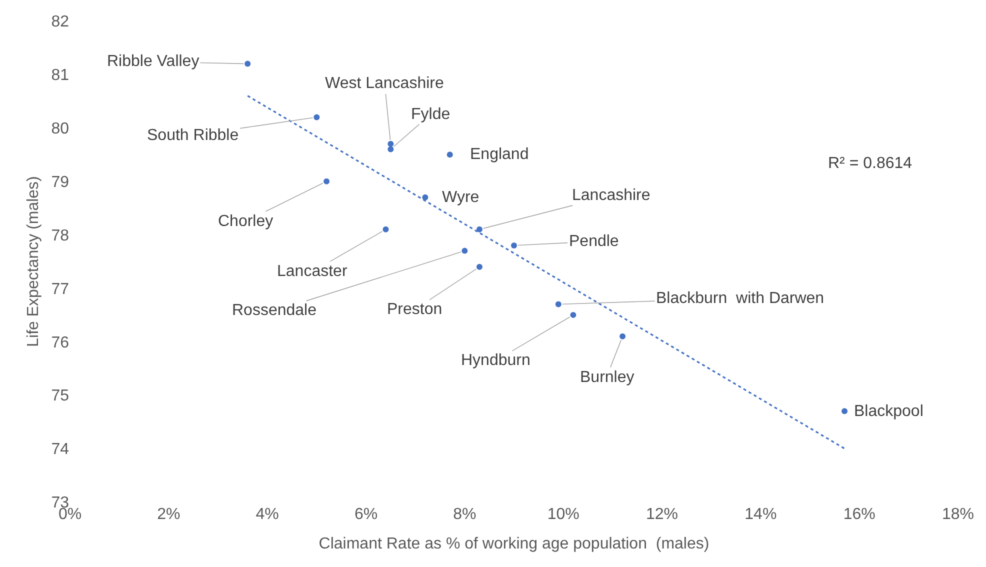 This screenshot has height=567, width=986. What do you see at coordinates (607, 377) in the screenshot?
I see `annotation: Burnley` at bounding box center [607, 377].